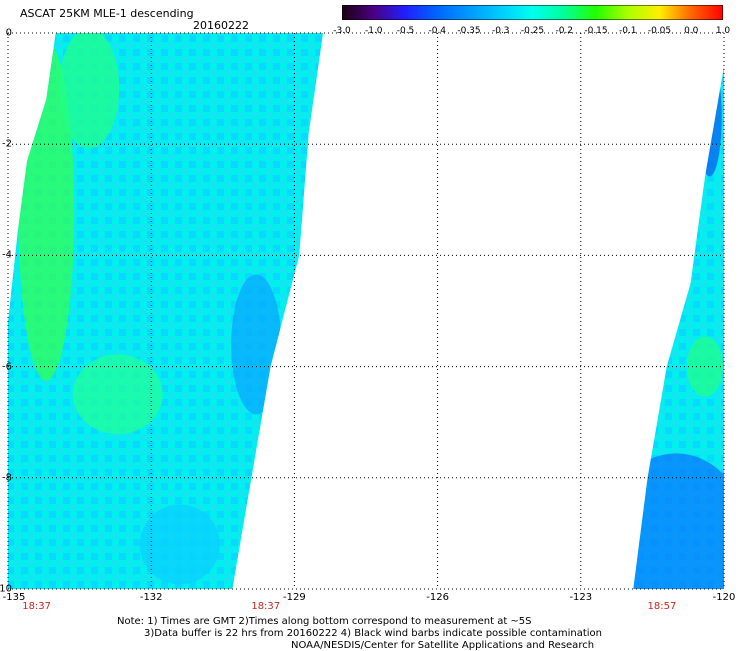  What do you see at coordinates (437, 31) in the screenshot?
I see `colorbar-label: -0.4` at bounding box center [437, 31].